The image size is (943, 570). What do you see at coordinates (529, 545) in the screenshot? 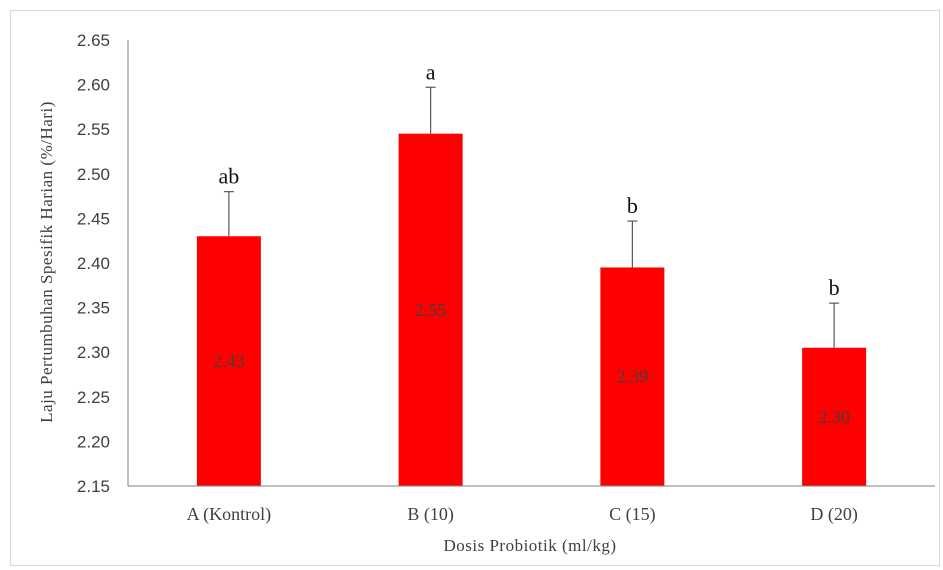
I see `x-axis-title: Dosis Probiotik (ml/kg)` at bounding box center [529, 545].